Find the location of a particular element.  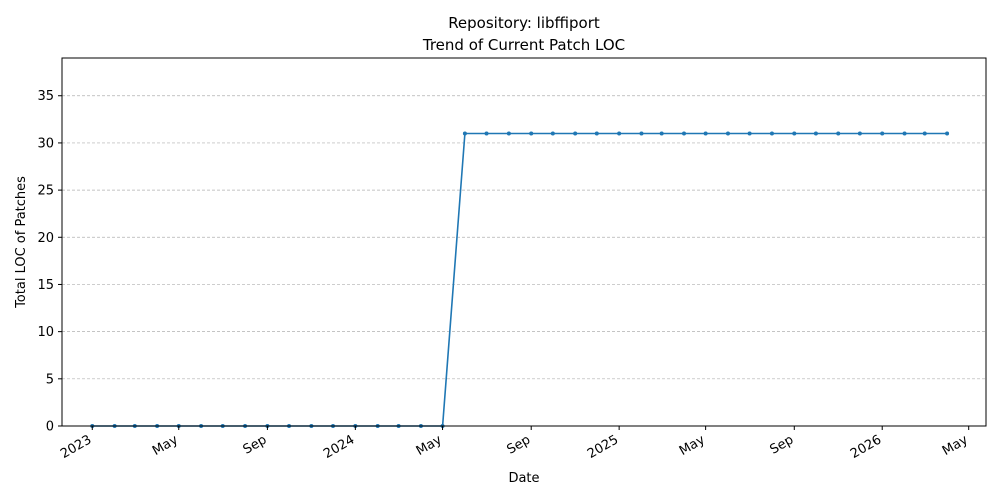

y-tick-label: 30 is located at coordinates (45, 143).